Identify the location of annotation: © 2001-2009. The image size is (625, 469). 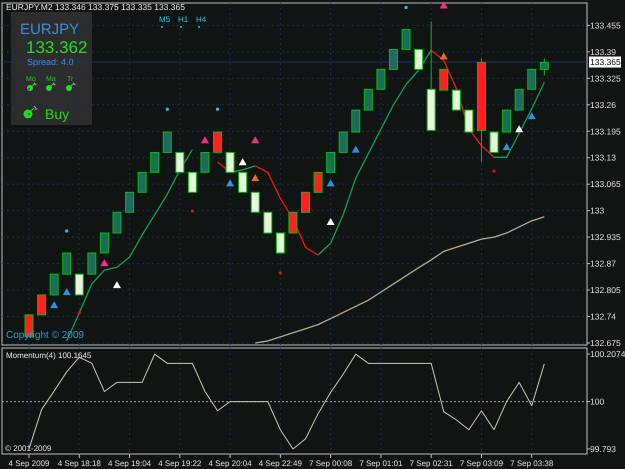
(28, 448).